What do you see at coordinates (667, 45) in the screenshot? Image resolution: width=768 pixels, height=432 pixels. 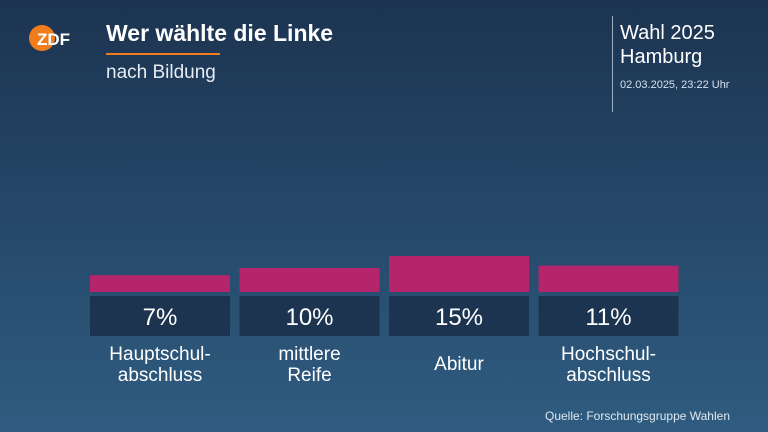 I see `election-info: Wahl 2025 Hamburg` at bounding box center [667, 45].